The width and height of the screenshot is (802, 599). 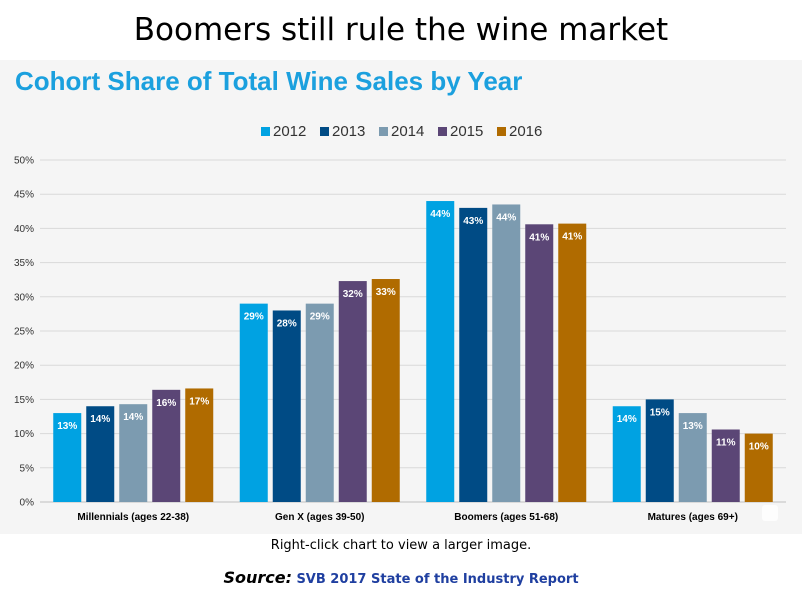 I want to click on chart-title: Cohort Share of Total Wine Sales by Year, so click(x=269, y=81).